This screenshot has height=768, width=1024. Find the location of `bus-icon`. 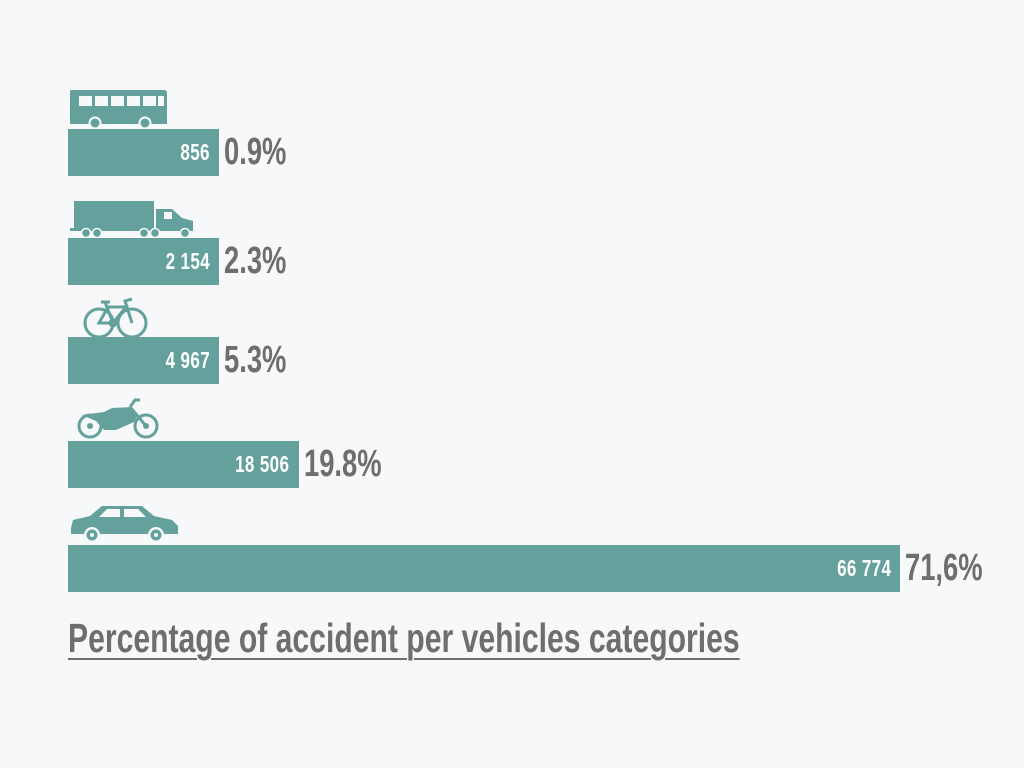

bus-icon is located at coordinates (118, 110).